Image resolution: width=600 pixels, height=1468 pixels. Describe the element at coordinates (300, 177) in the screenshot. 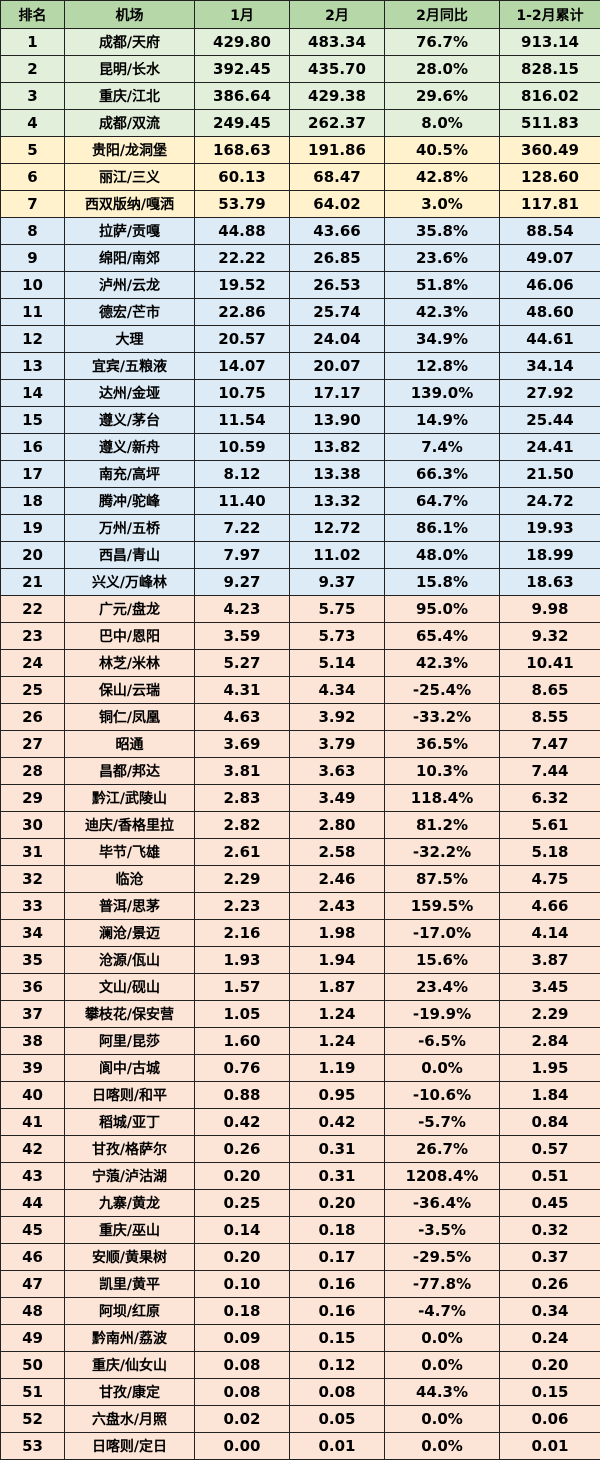

I see `table-row: 6 丽江/三义 60.13 68.47 42.8% 128.60` at that location.